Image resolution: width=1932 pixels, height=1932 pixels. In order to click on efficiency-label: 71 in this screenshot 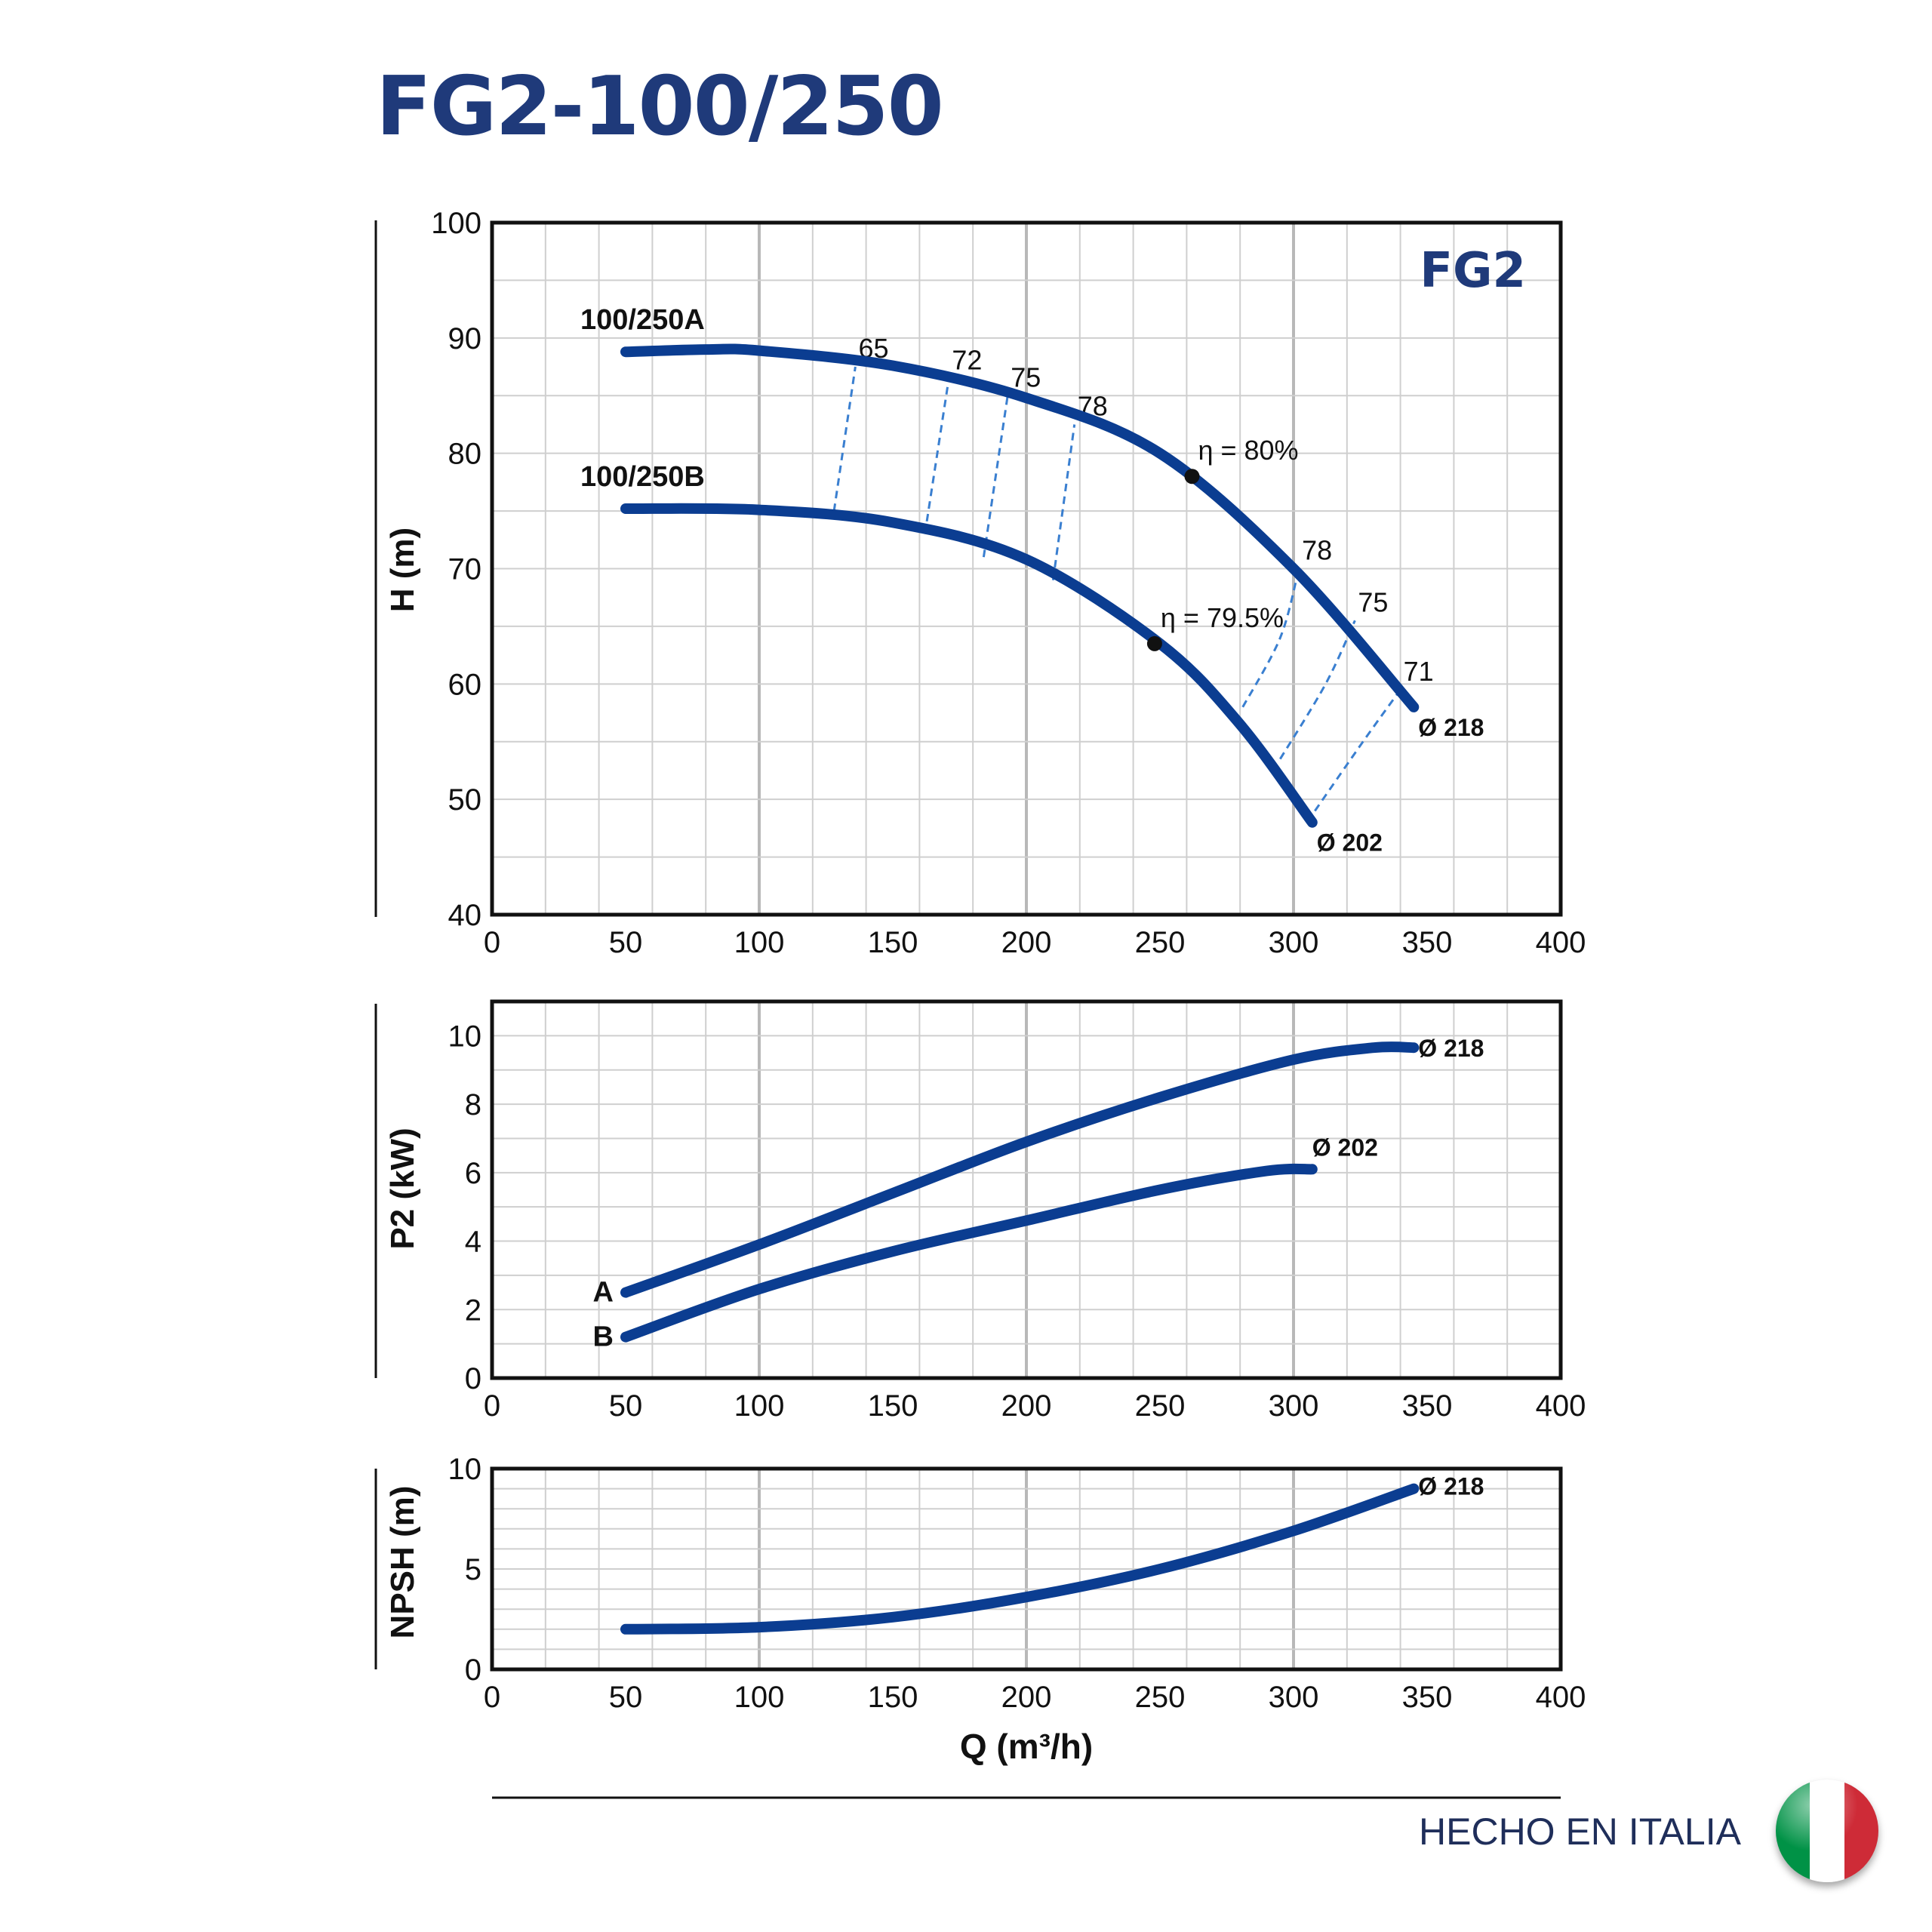, I will do `click(1419, 671)`.